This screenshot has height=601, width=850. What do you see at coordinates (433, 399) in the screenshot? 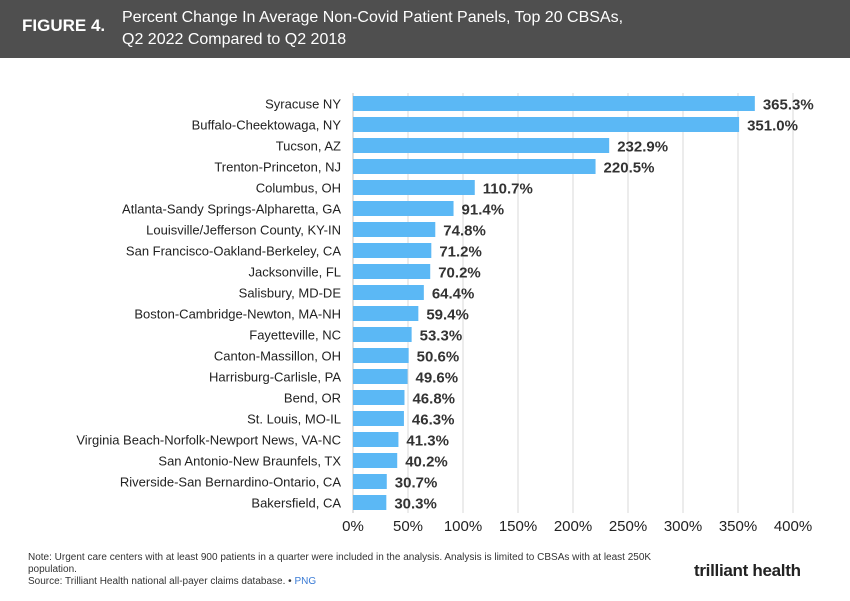
I see `data-label: 46.8%` at bounding box center [433, 399].